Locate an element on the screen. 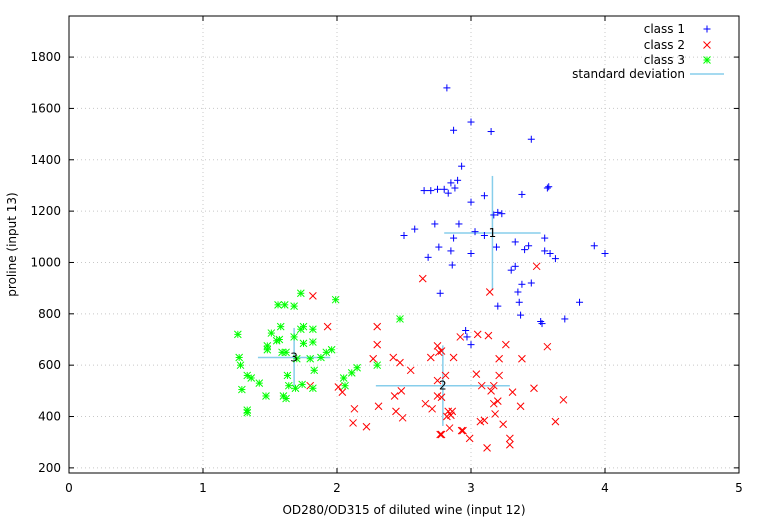 The height and width of the screenshot is (520, 759). y-tick-label: 1600 is located at coordinates (45, 108).